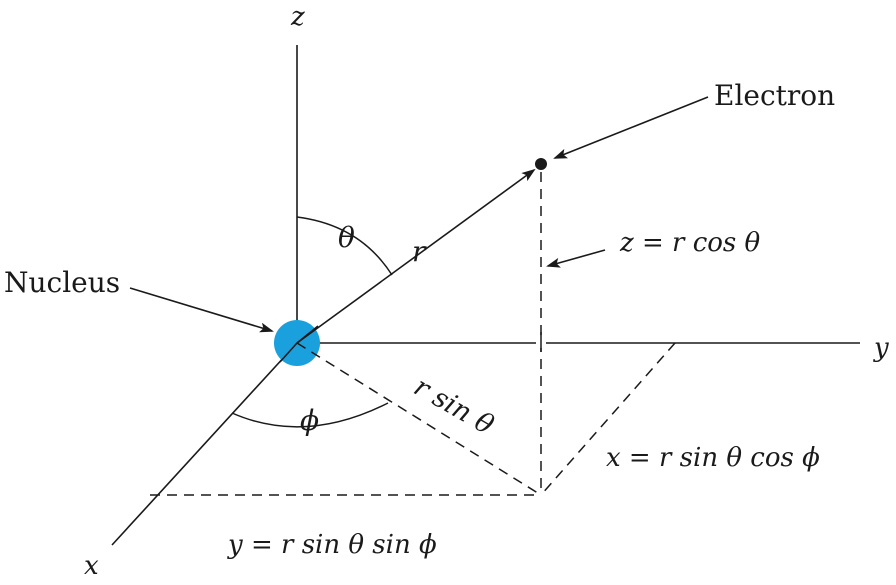  I want to click on x-axis-overlay, so click(288, 352).